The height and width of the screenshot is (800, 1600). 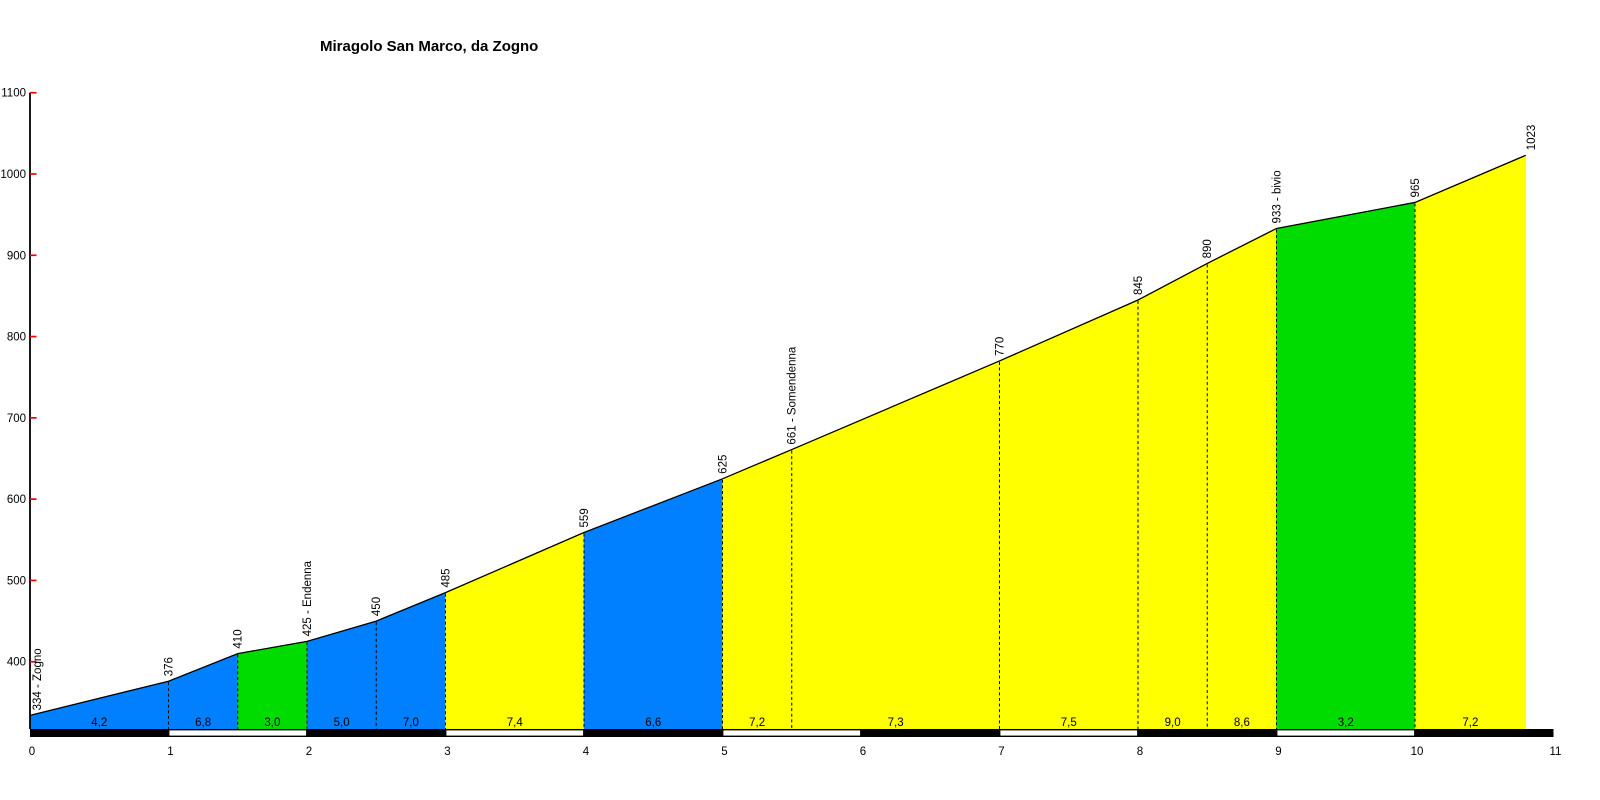 I want to click on x-axis-label: 6, so click(x=863, y=752).